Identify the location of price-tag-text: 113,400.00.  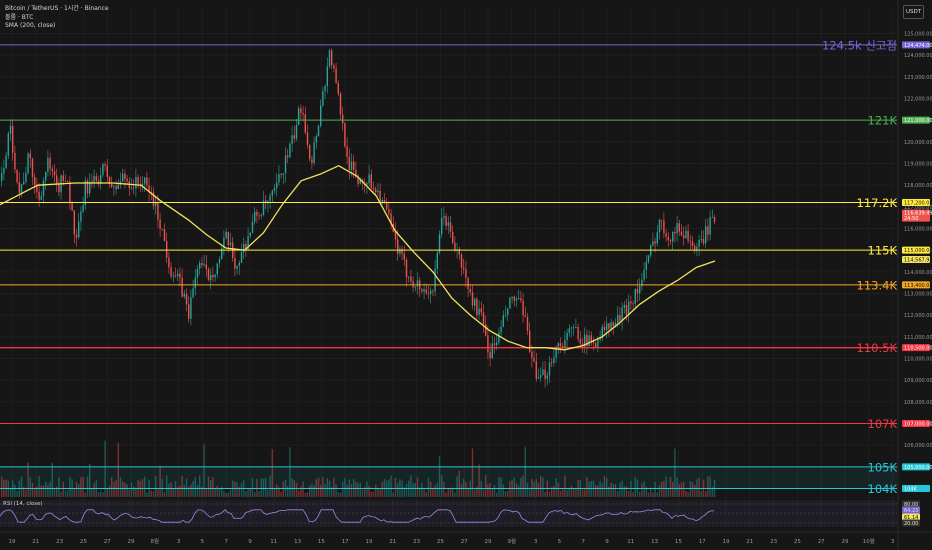
(918, 286).